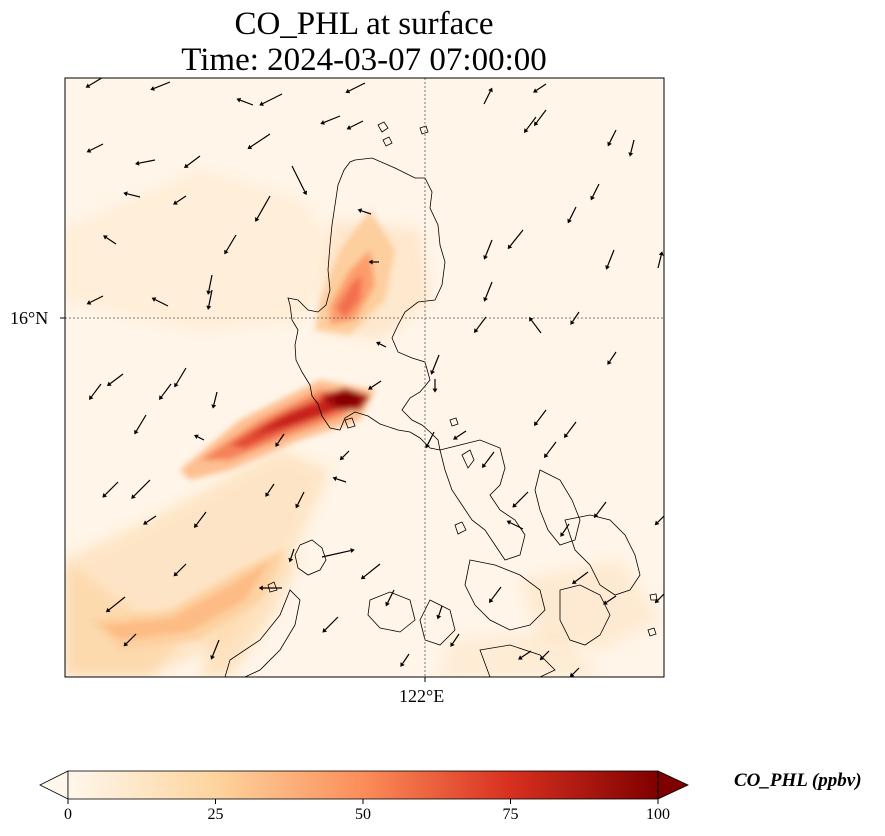 Image resolution: width=885 pixels, height=836 pixels. What do you see at coordinates (422, 696) in the screenshot?
I see `lon-label-122e: 122°E` at bounding box center [422, 696].